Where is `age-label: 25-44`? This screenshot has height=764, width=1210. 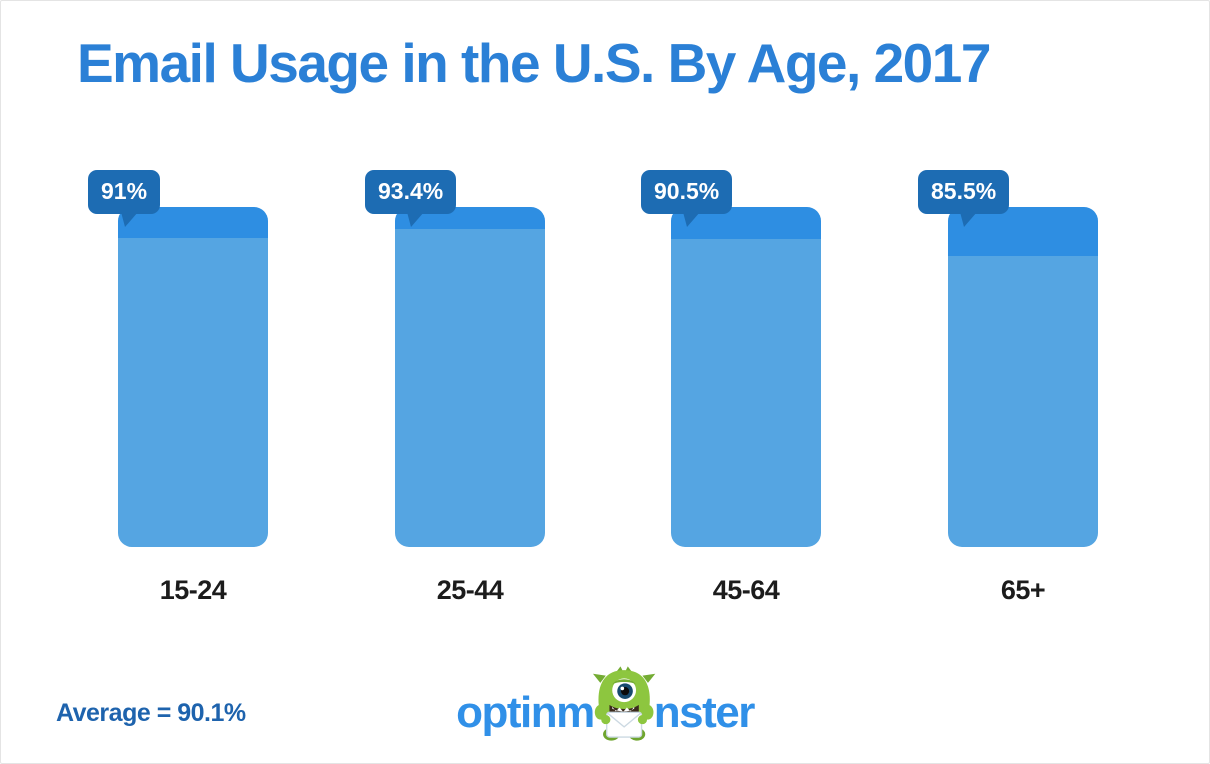
age-label: 25-44 is located at coordinates (470, 590).